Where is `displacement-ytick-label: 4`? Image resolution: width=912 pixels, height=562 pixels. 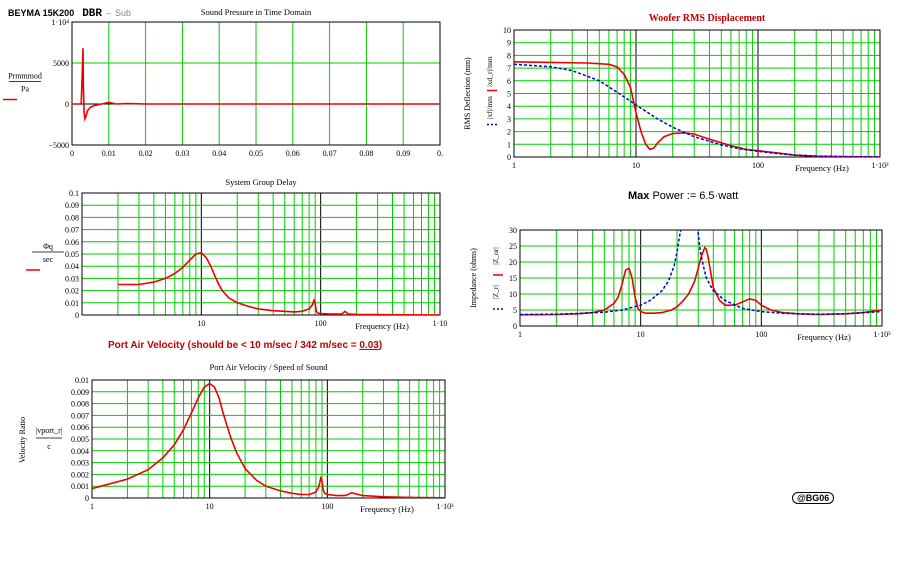 displacement-ytick-label: 4 is located at coordinates (509, 106).